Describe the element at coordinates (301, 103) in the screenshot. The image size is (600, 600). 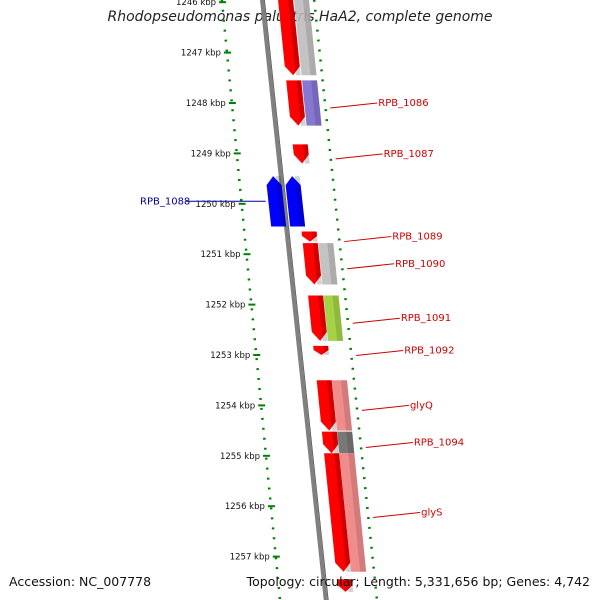
I see `gene-rpb-1086-edge` at that location.